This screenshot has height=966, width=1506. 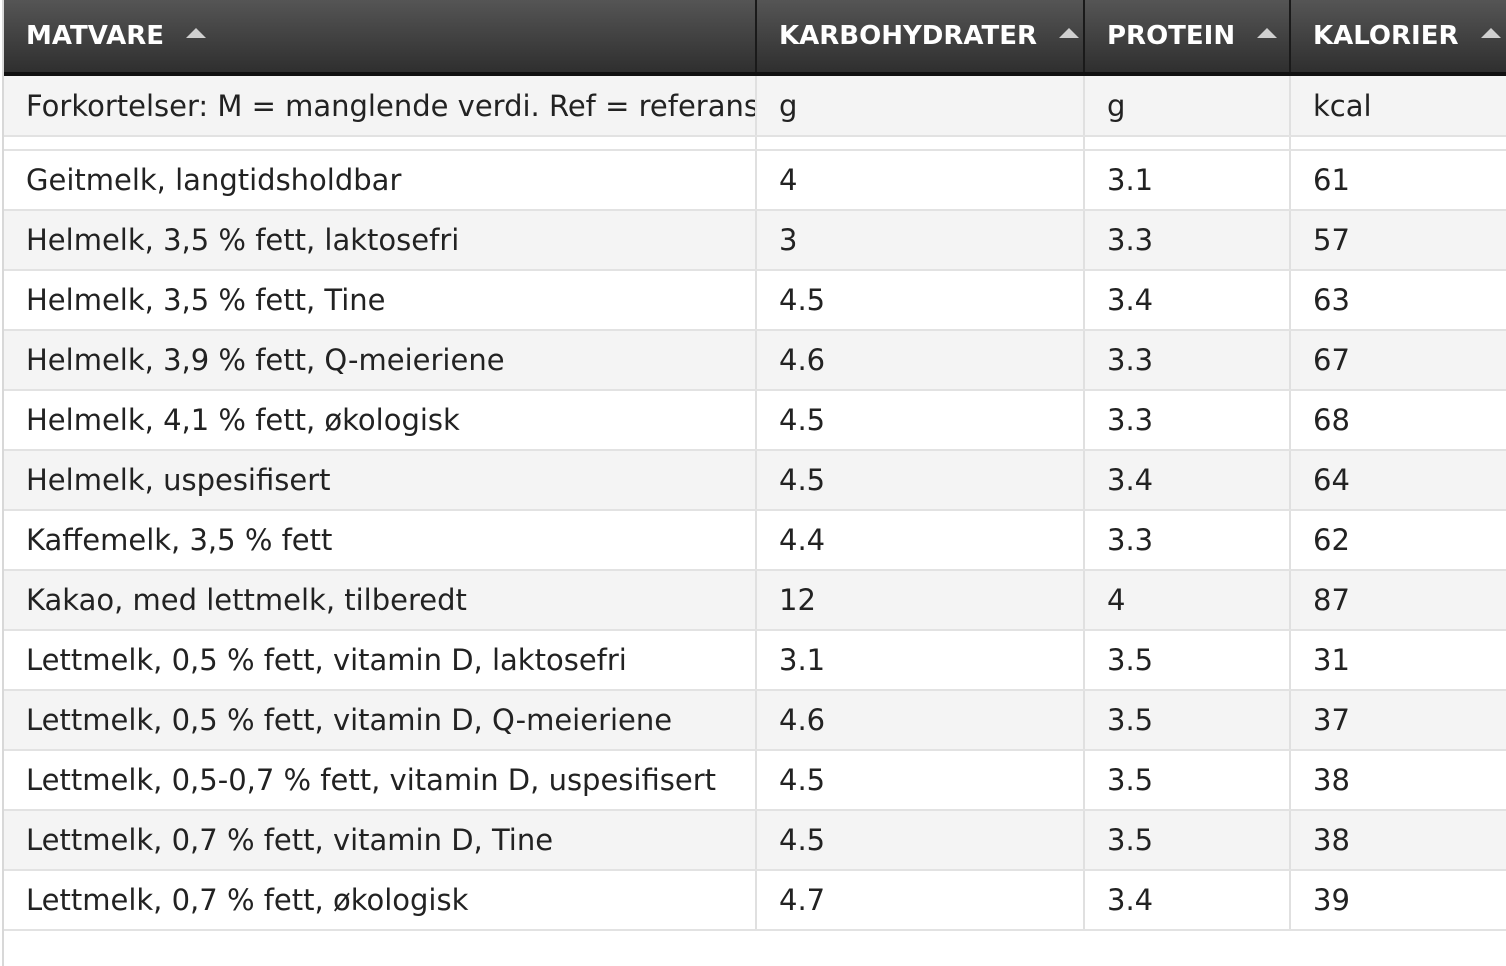 What do you see at coordinates (380, 480) in the screenshot?
I see `food-name-cell: Helmelk, uspesifisert` at bounding box center [380, 480].